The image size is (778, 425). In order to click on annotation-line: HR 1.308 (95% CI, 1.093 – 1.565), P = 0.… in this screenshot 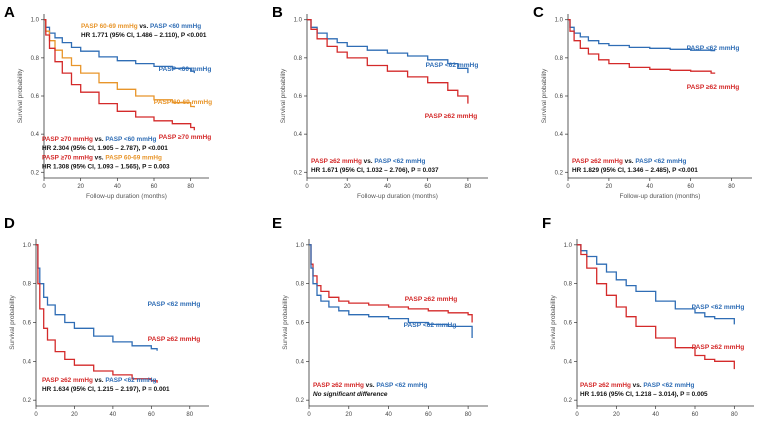, I will do `click(106, 167)`.